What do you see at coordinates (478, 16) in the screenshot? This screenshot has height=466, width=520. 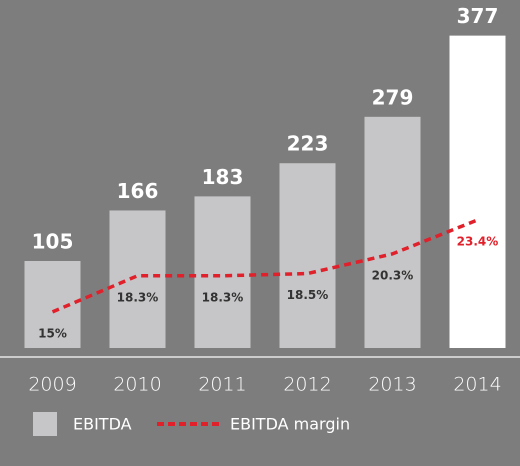 I see `data-label: 377` at bounding box center [478, 16].